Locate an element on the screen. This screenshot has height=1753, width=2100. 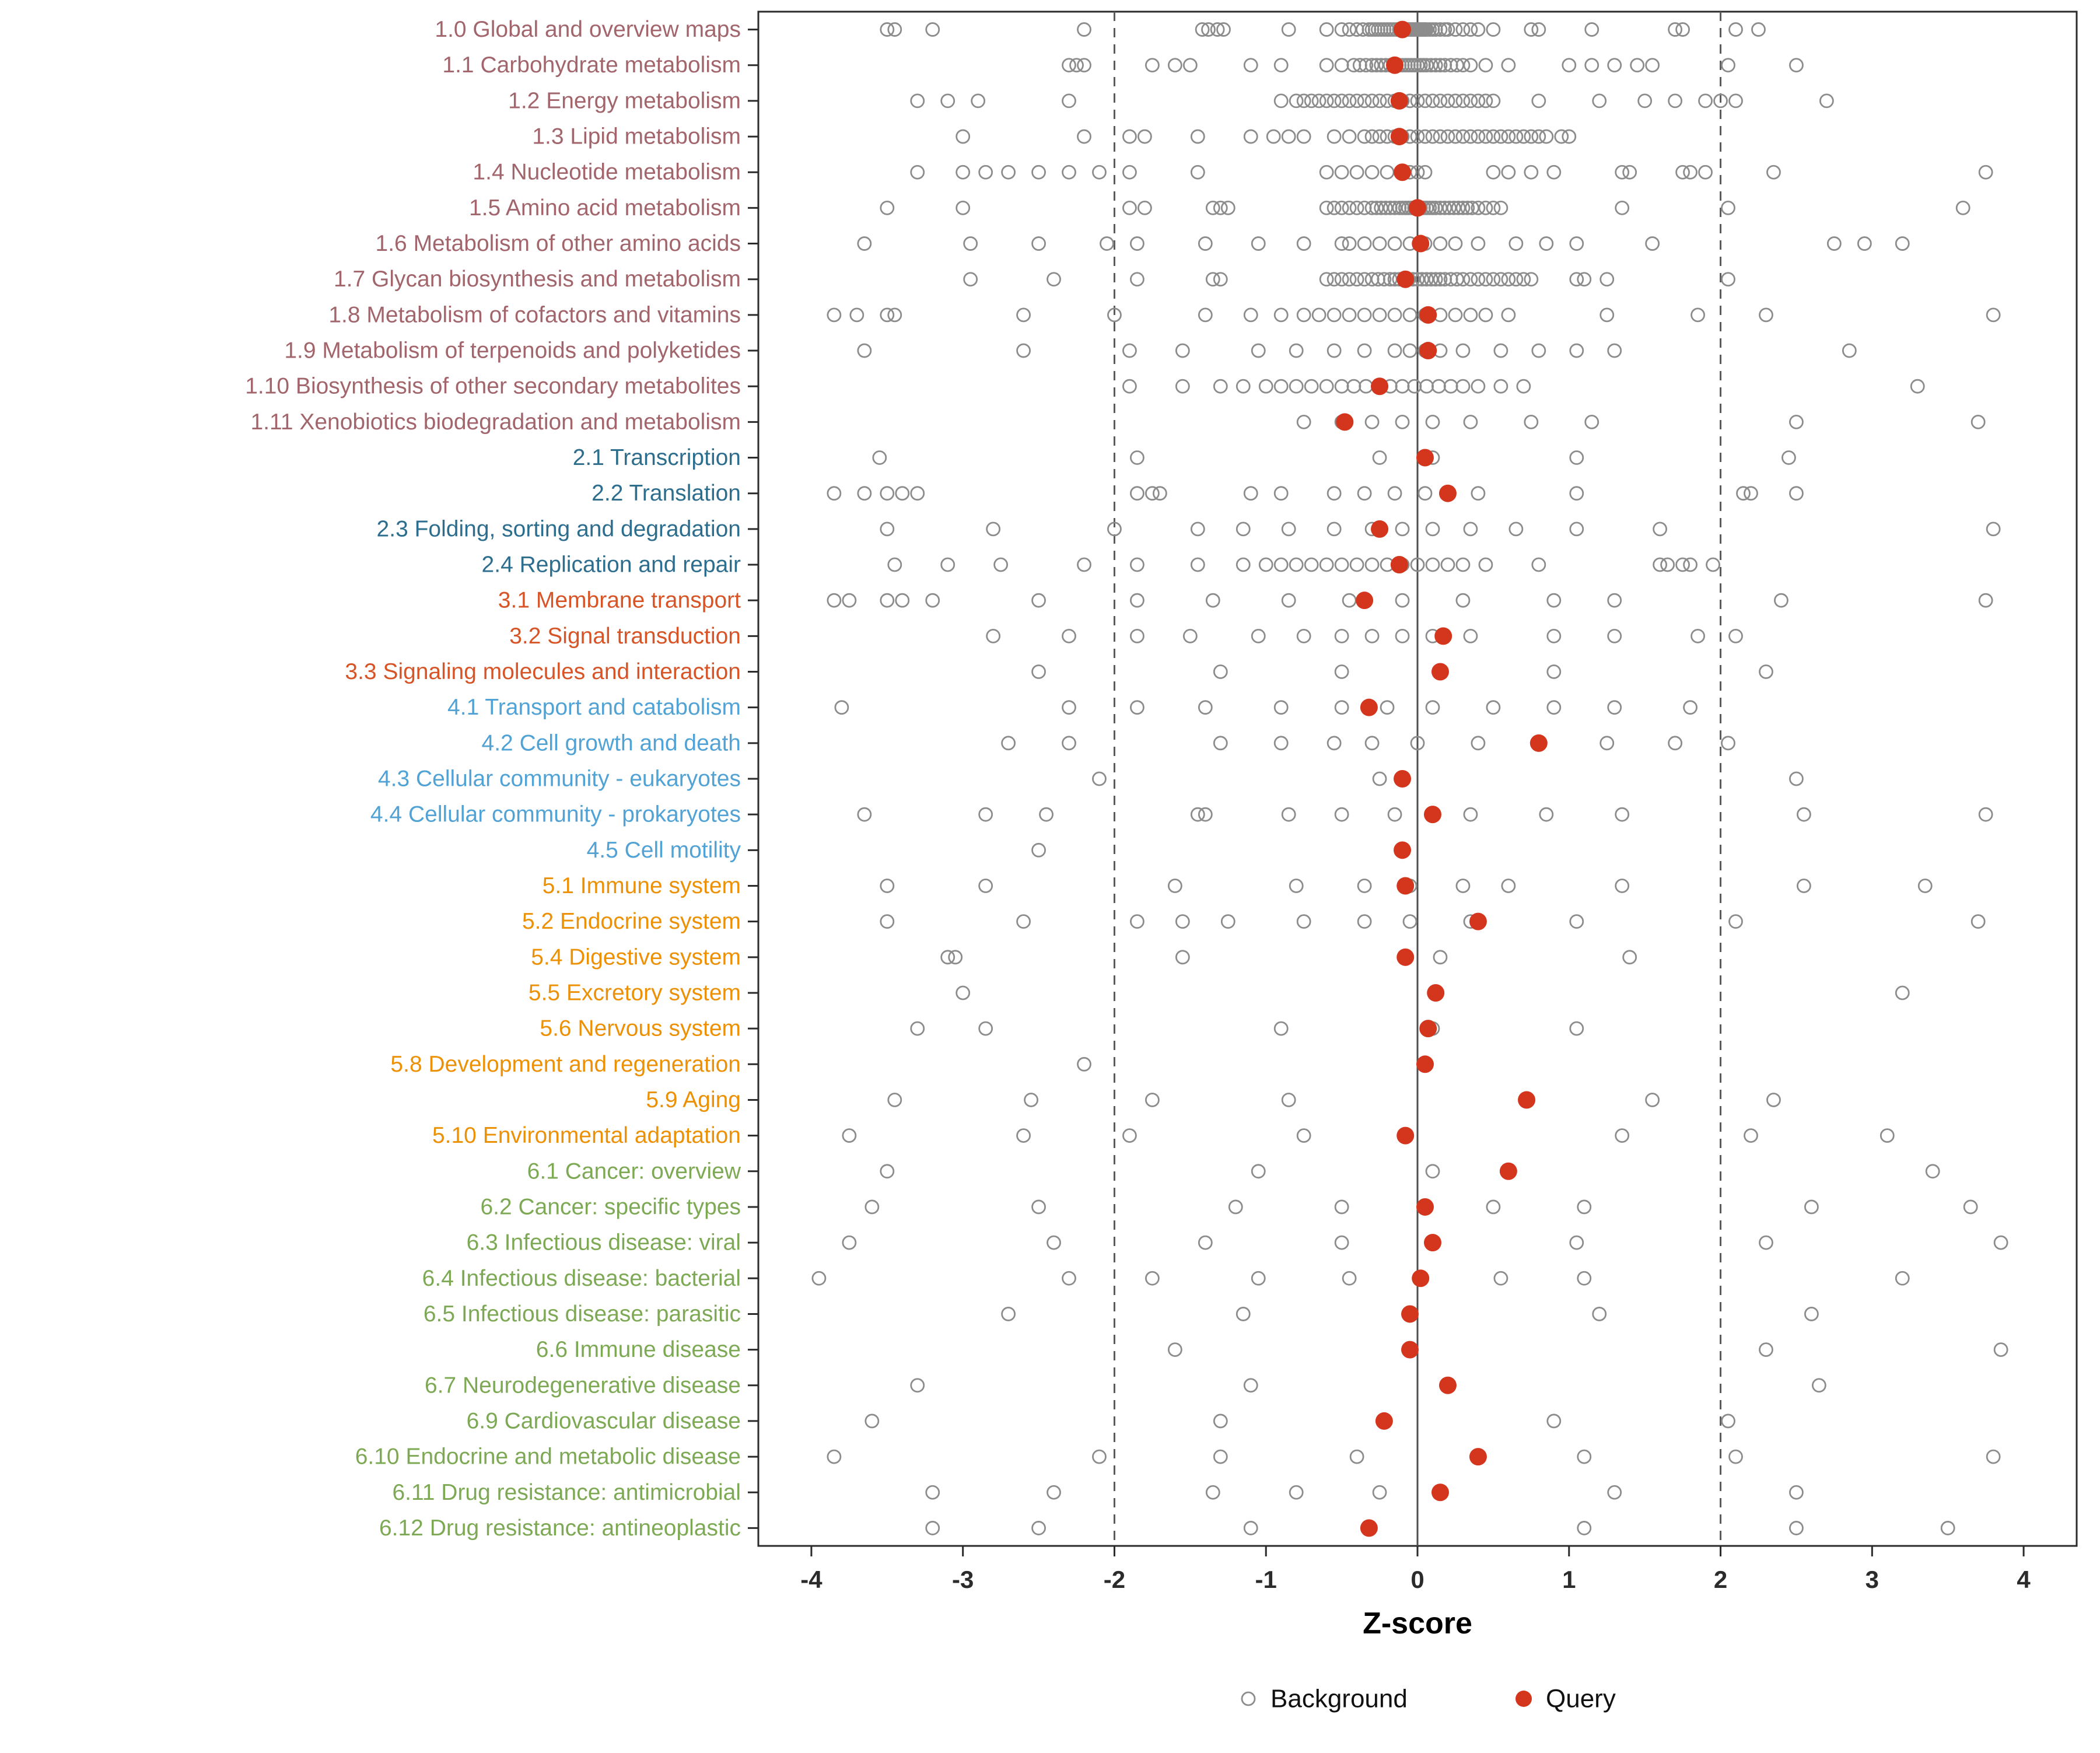
row-label: 6.4 Infectious disease: bacterial is located at coordinates (581, 1278).